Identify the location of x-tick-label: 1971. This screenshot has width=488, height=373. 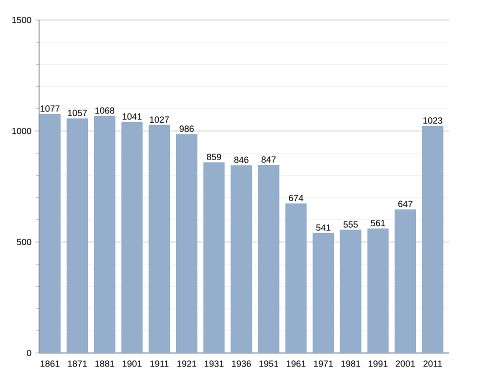
(323, 363).